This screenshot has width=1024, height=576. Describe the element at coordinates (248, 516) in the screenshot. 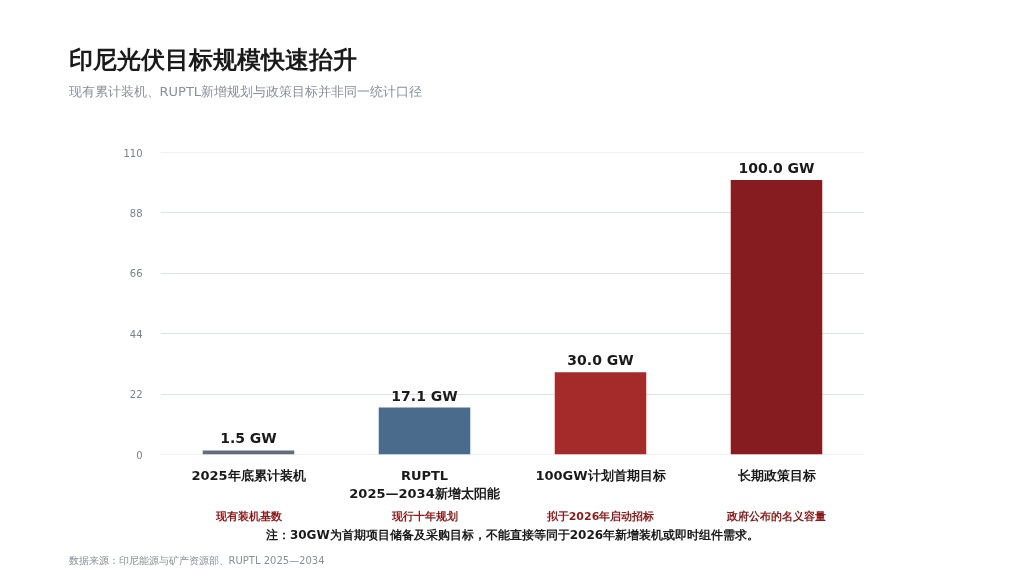

I see `text: 现有装机基数` at that location.